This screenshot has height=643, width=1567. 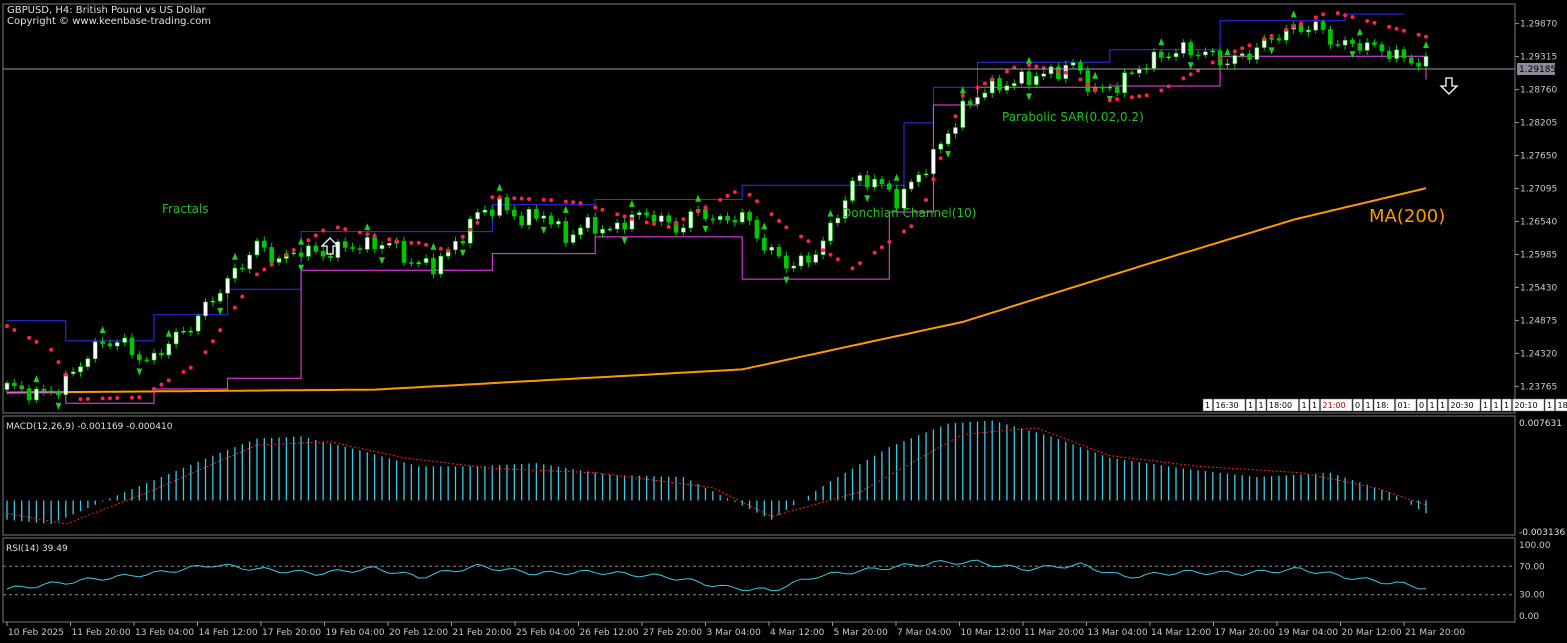 I want to click on price-tick-label: 1.28760, so click(x=1538, y=91).